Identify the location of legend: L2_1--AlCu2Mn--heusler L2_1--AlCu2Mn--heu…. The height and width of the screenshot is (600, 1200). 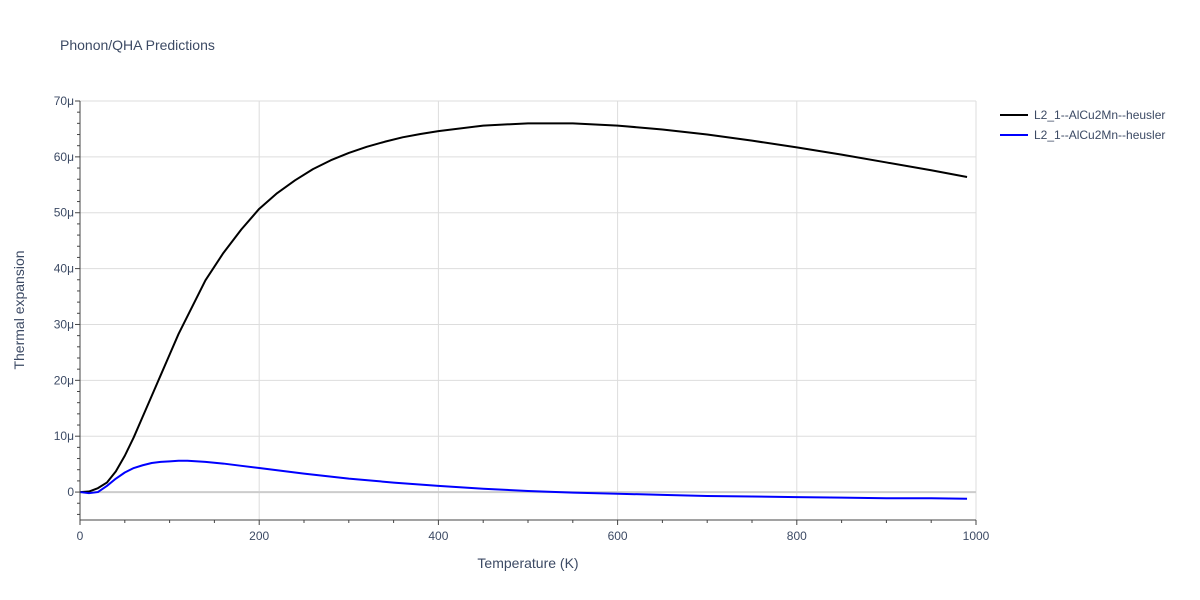
(1082, 125).